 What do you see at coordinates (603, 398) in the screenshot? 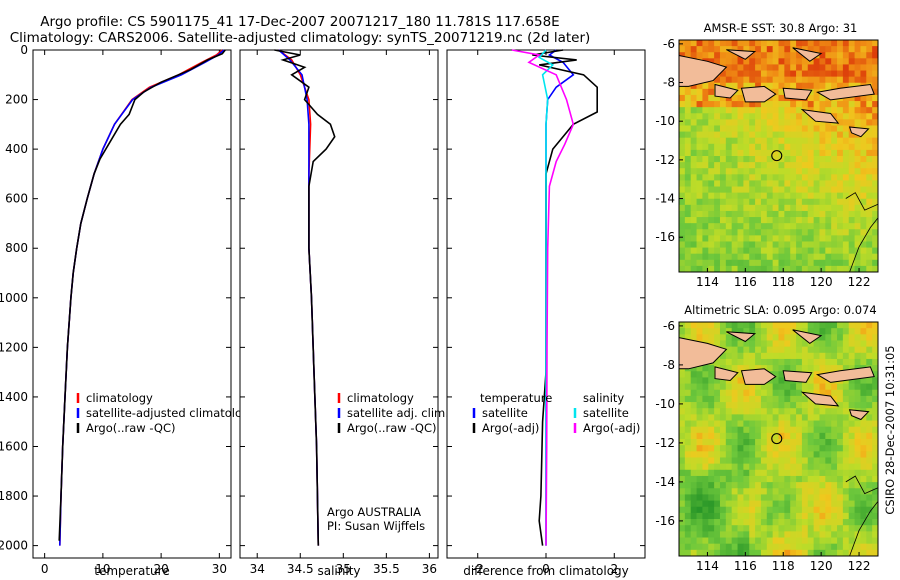
I see `difference-legend-title-salinity: salinity` at bounding box center [603, 398].